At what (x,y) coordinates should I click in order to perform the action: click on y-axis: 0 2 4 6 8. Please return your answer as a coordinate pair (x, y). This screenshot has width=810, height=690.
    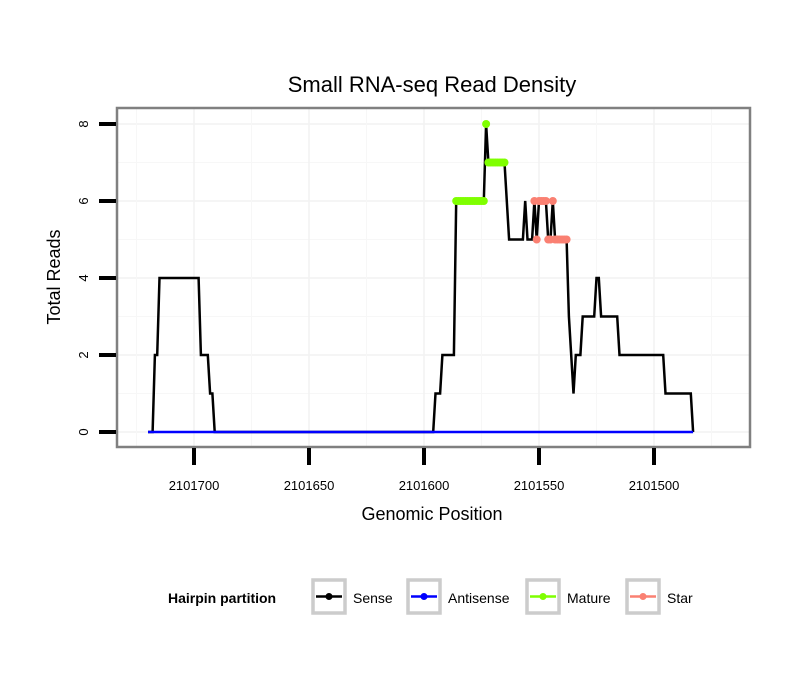
    Looking at the image, I should click on (96, 278).